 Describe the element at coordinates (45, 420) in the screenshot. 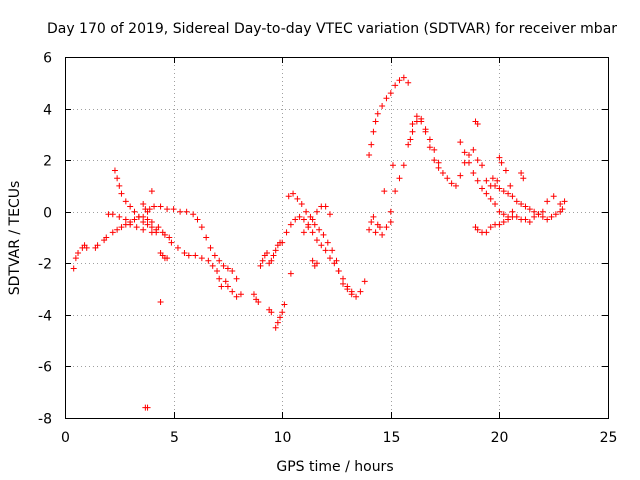

I see `y-tick-label: -8` at that location.